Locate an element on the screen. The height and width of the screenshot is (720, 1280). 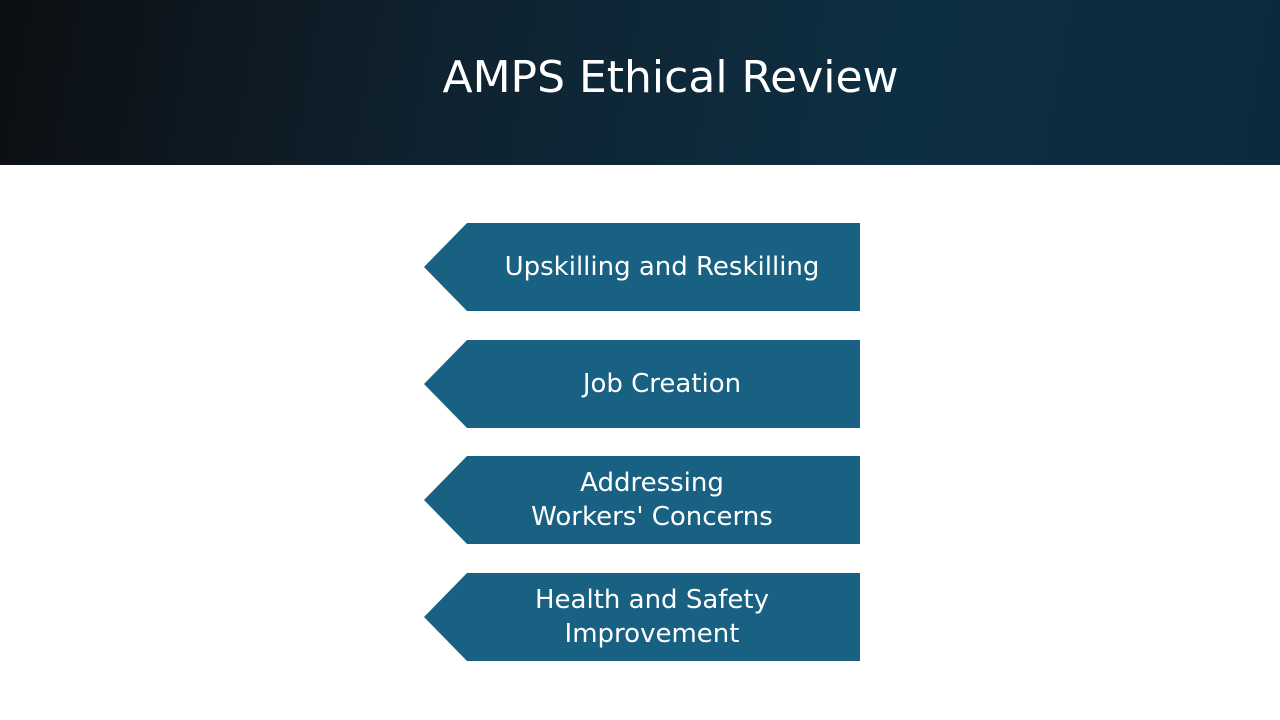
step-health-safety: Health and Safety Improvement is located at coordinates (642, 617).